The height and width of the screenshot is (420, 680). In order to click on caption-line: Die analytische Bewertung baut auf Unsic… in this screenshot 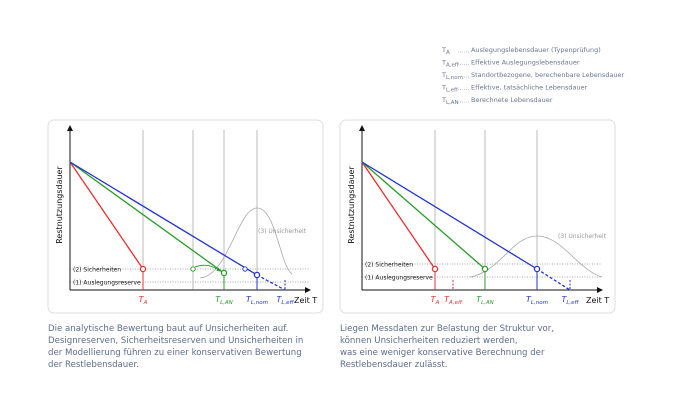, I will do `click(168, 329)`.